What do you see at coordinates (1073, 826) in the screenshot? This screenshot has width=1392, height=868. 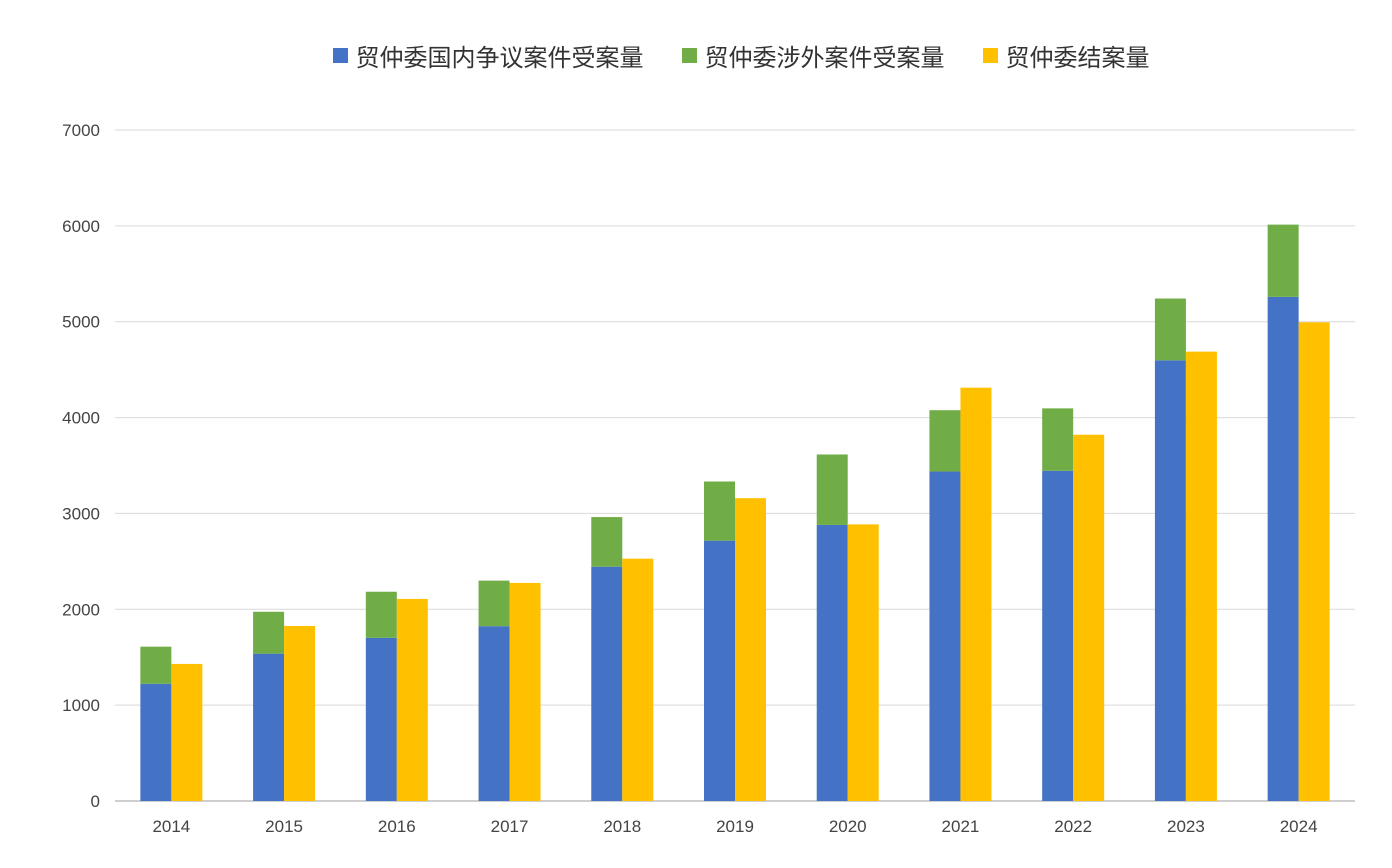 I see `x-tick-label: 2022` at bounding box center [1073, 826].